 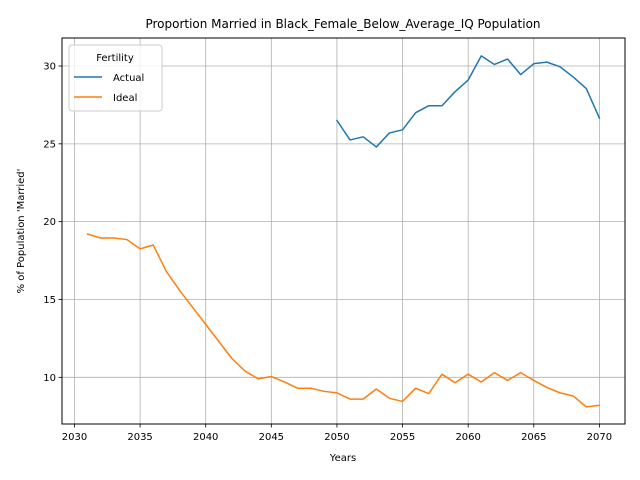 I want to click on x-tick-label: 2035, so click(x=139, y=437).